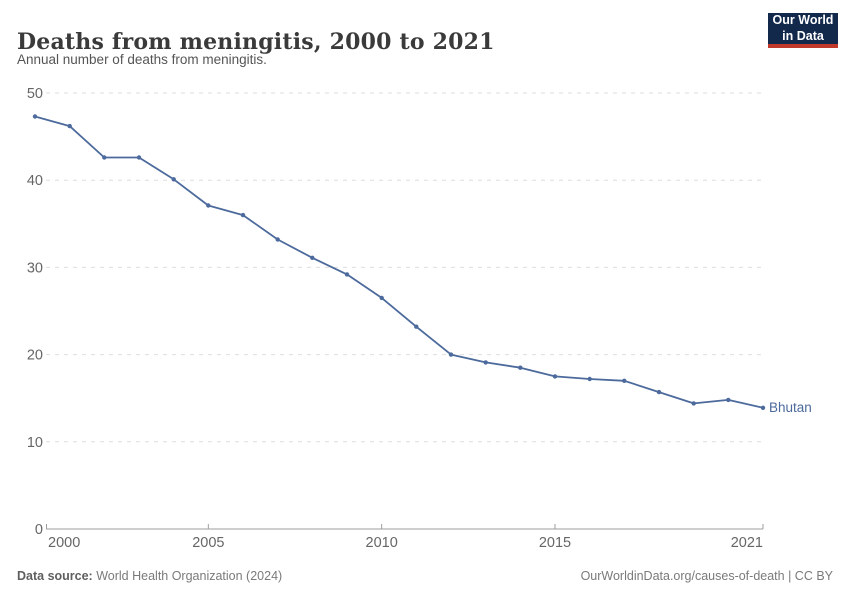  What do you see at coordinates (69, 126) in the screenshot?
I see `data-point-2001` at bounding box center [69, 126].